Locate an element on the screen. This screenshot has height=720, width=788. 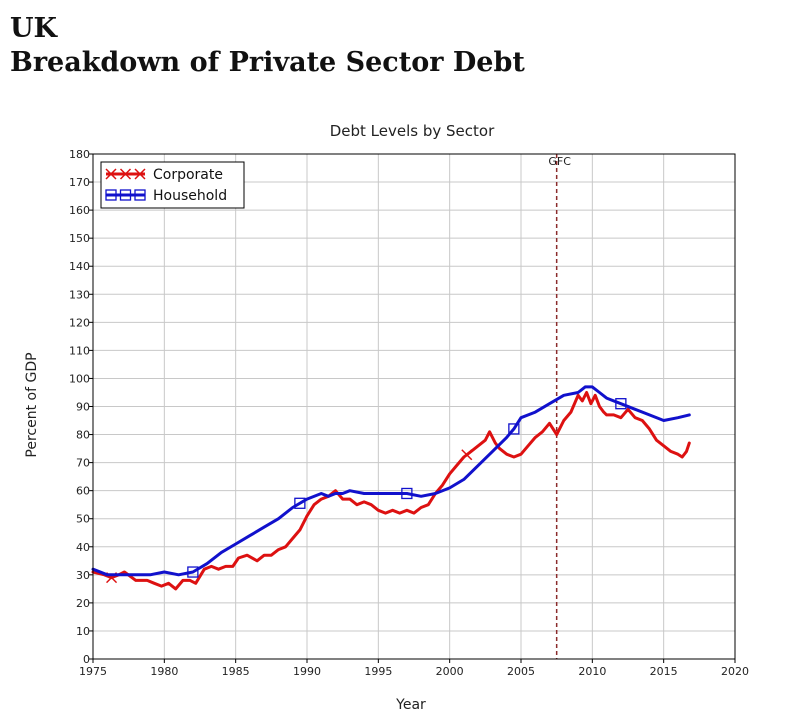
y-tick-label: 10 is located at coordinates (83, 631).